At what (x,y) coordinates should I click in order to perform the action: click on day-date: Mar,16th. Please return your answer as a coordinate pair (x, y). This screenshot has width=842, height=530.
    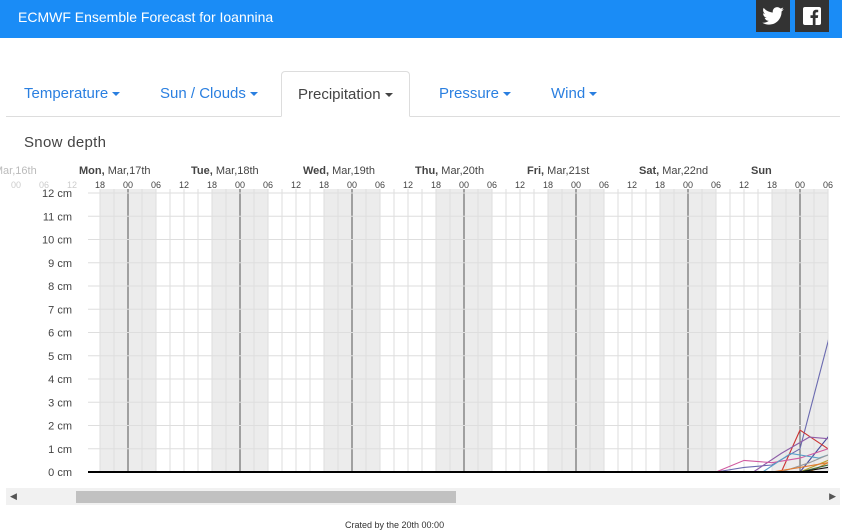
    Looking at the image, I should click on (18, 171).